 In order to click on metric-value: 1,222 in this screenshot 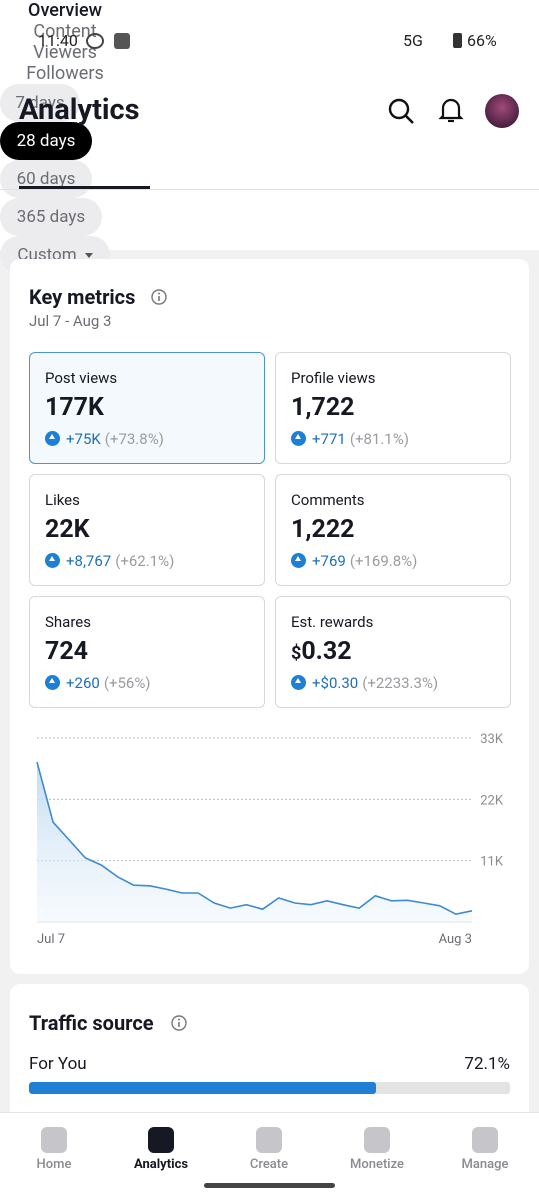, I will do `click(323, 529)`.